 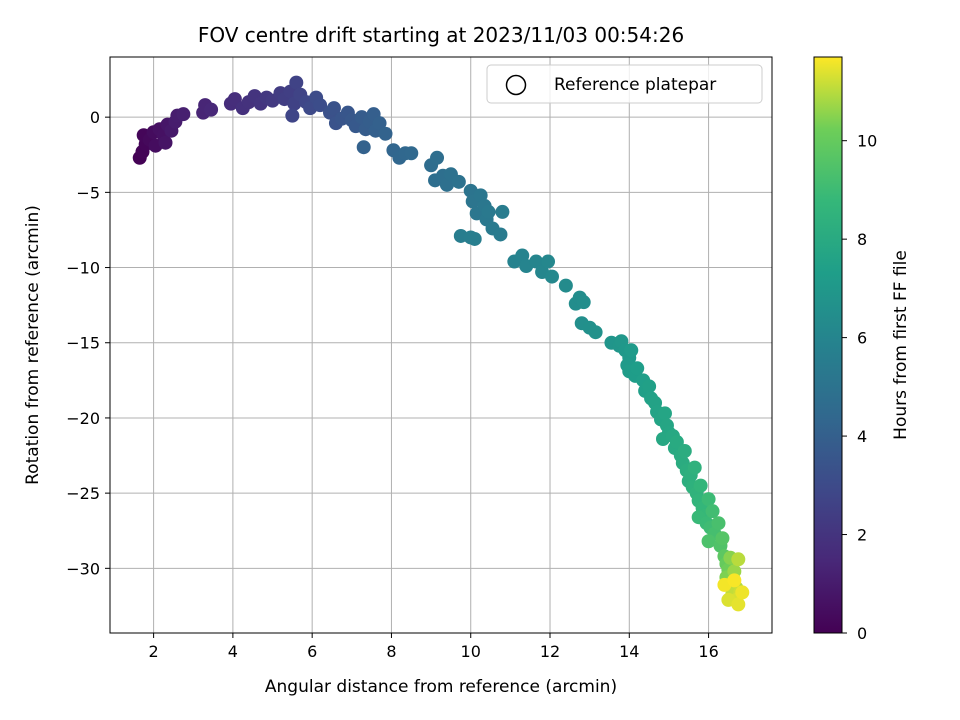 What do you see at coordinates (629, 651) in the screenshot?
I see `x-tick-label: 14` at bounding box center [629, 651].